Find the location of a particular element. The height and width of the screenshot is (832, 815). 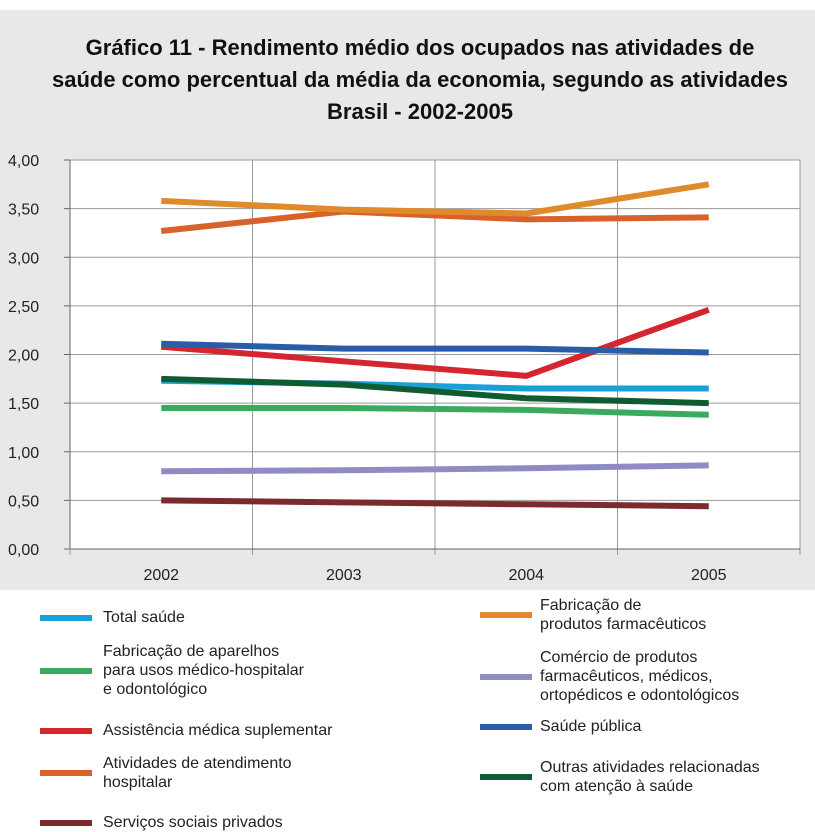

x-tick-label: 2004 is located at coordinates (526, 575).